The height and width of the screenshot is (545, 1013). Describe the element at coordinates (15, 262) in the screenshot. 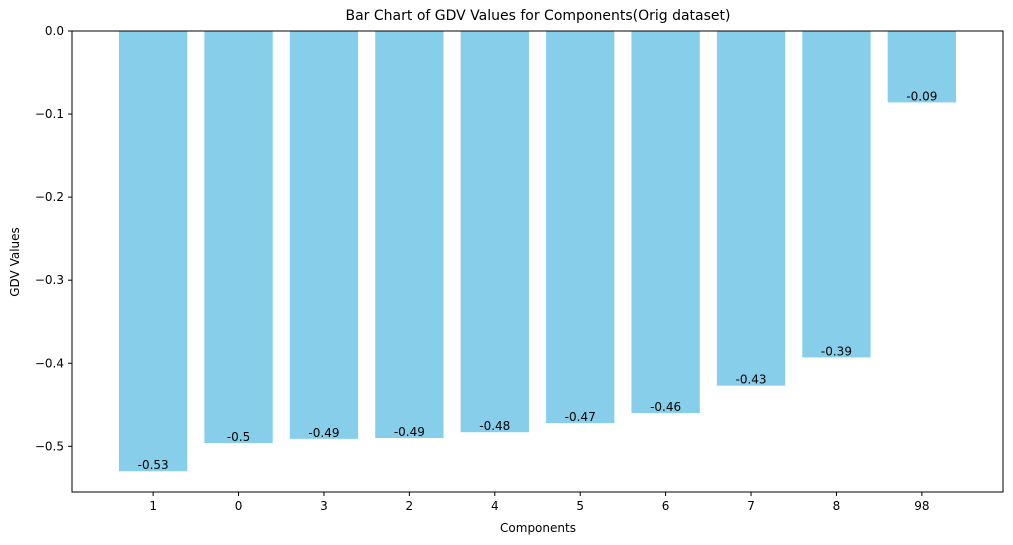

I see `y-axis-label: GDV Values` at that location.